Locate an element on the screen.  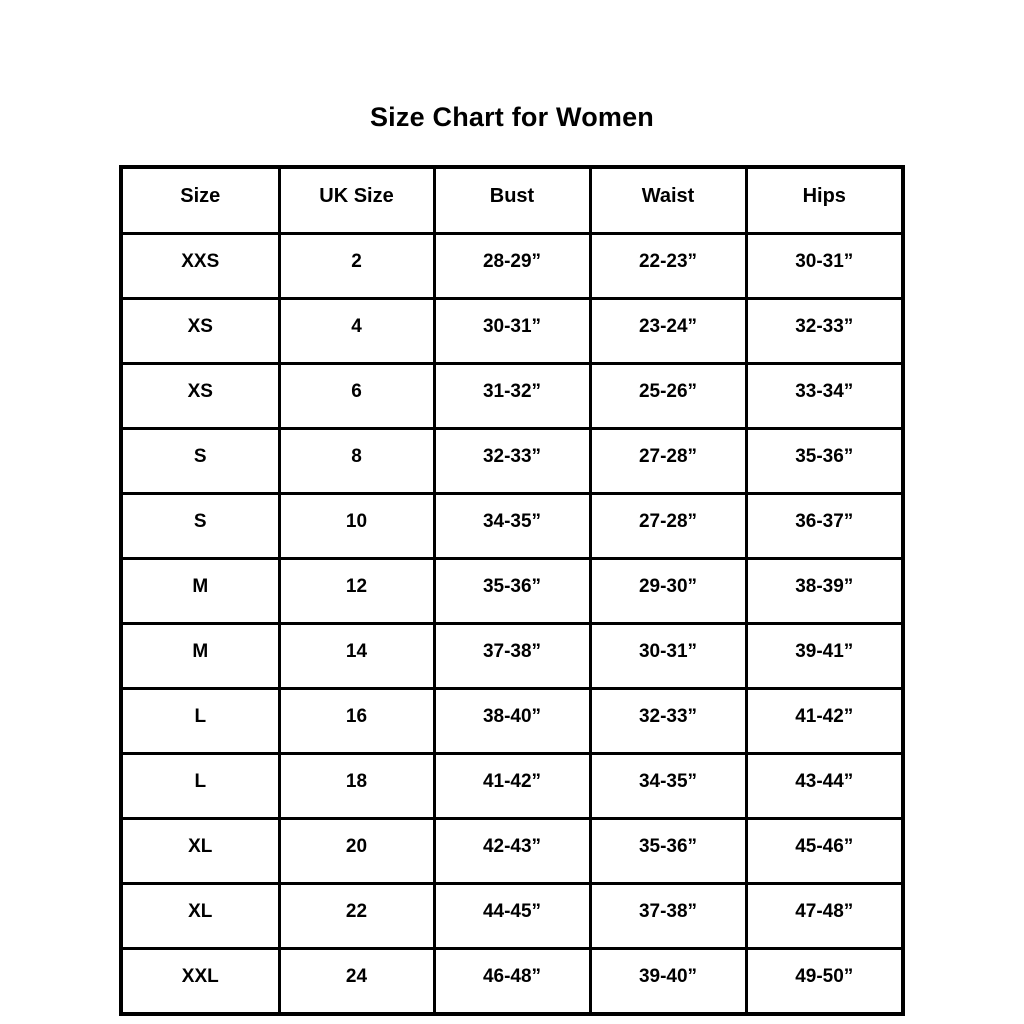
table-row: XS 4 30-31” 23-24” 32-33” is located at coordinates (512, 331).